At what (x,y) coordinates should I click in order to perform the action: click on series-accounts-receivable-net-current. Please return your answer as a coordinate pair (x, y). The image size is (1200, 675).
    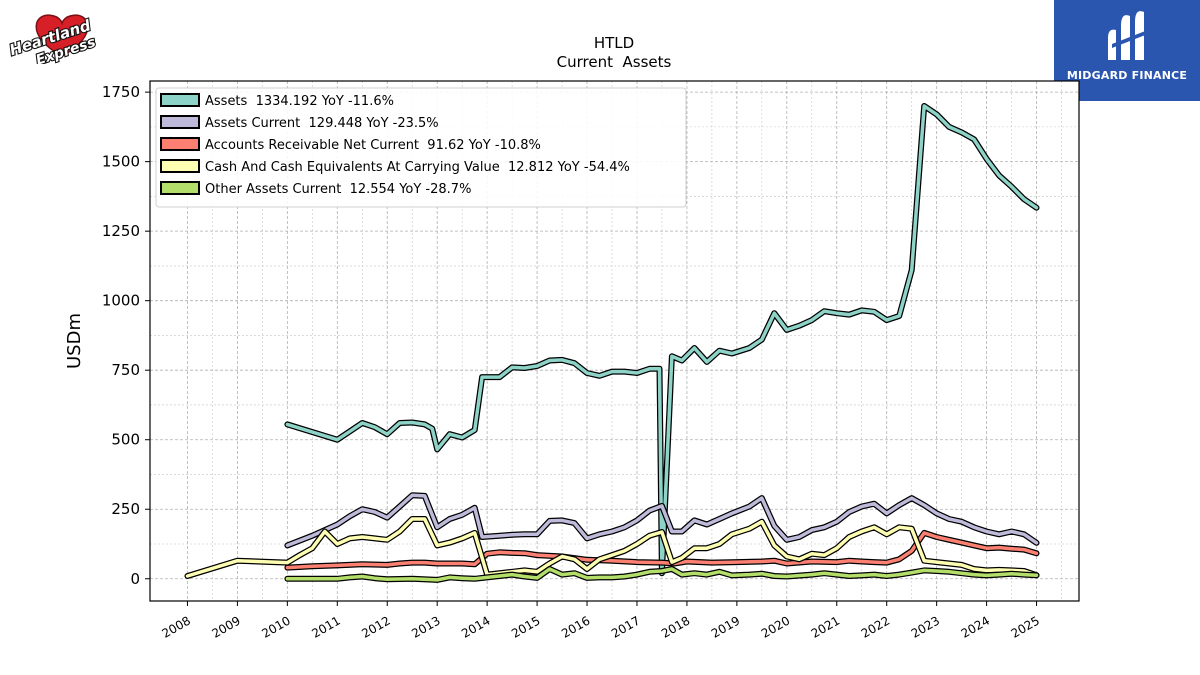
    Looking at the image, I should click on (662, 550).